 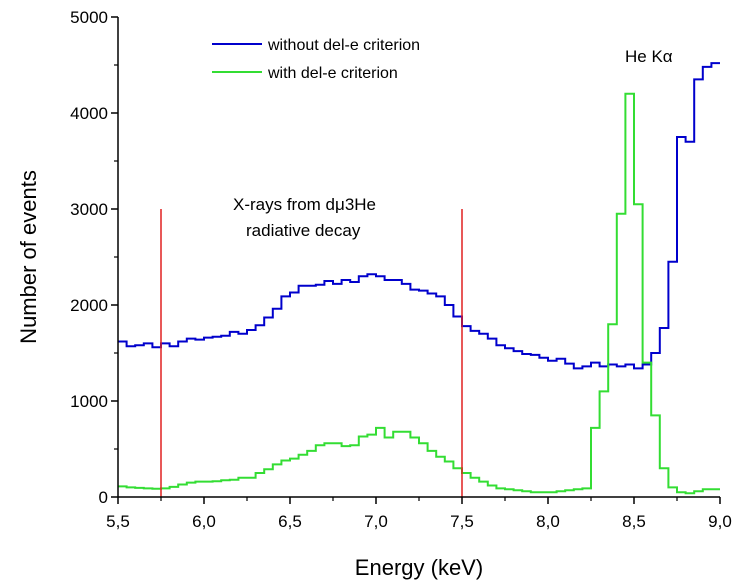 I want to click on annotation-xrays-mu: μ, so click(x=340, y=204).